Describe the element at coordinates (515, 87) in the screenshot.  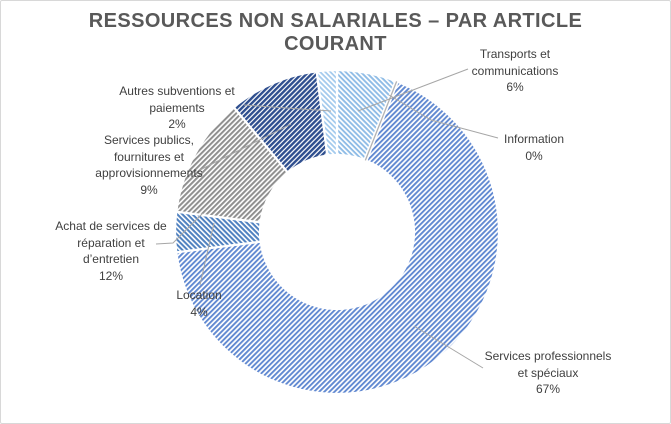
I see `label-line: 6%` at that location.